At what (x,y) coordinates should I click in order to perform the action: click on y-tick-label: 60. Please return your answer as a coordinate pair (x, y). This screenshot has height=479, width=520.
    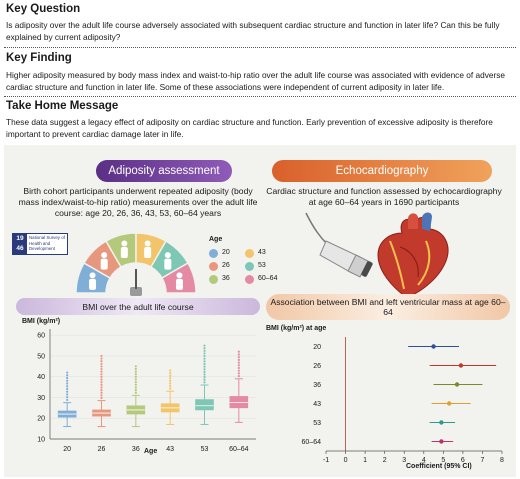
    Looking at the image, I should click on (41, 336).